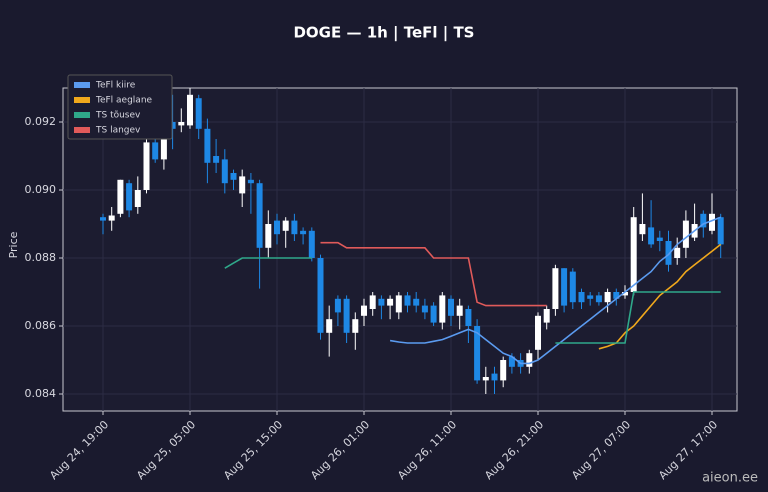 The image size is (768, 492). What do you see at coordinates (41, 325) in the screenshot?
I see `y-tick-label: 0.086` at bounding box center [41, 325].